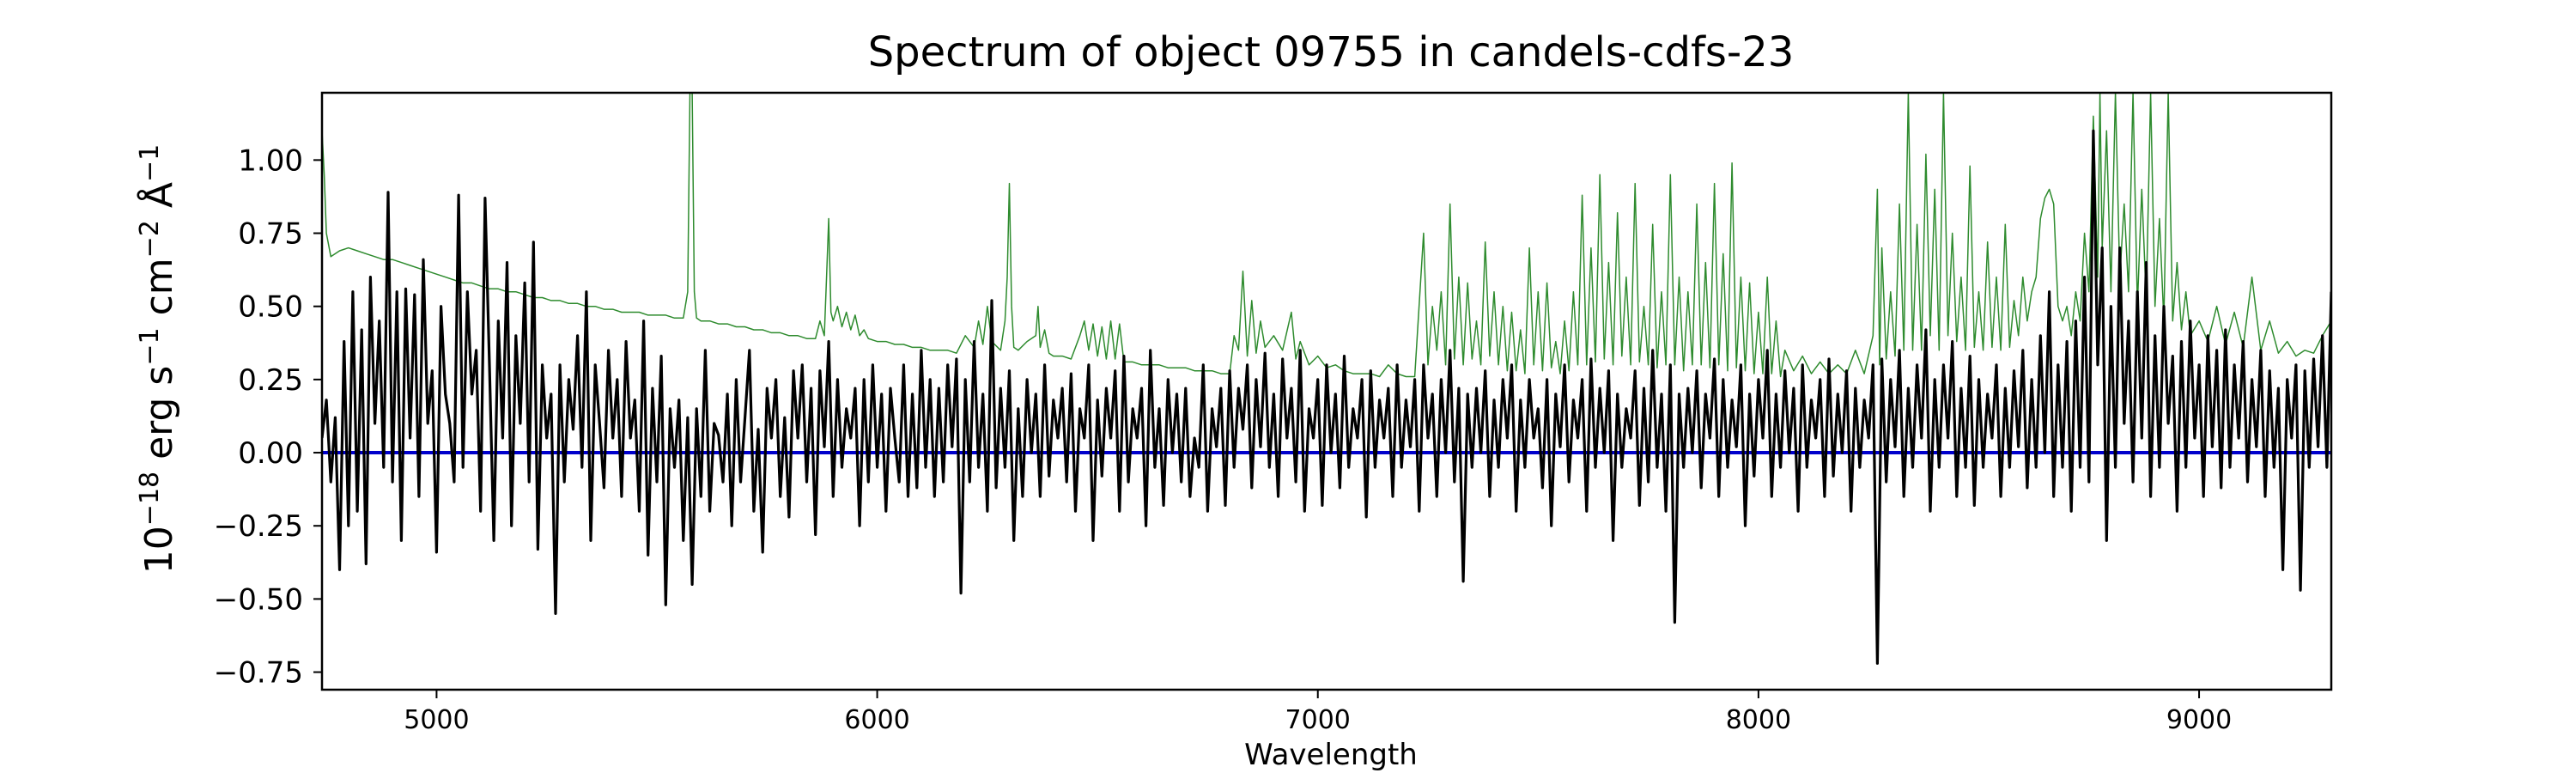  What do you see at coordinates (258, 526) in the screenshot?
I see `y-tick-label: −0.25` at bounding box center [258, 526].